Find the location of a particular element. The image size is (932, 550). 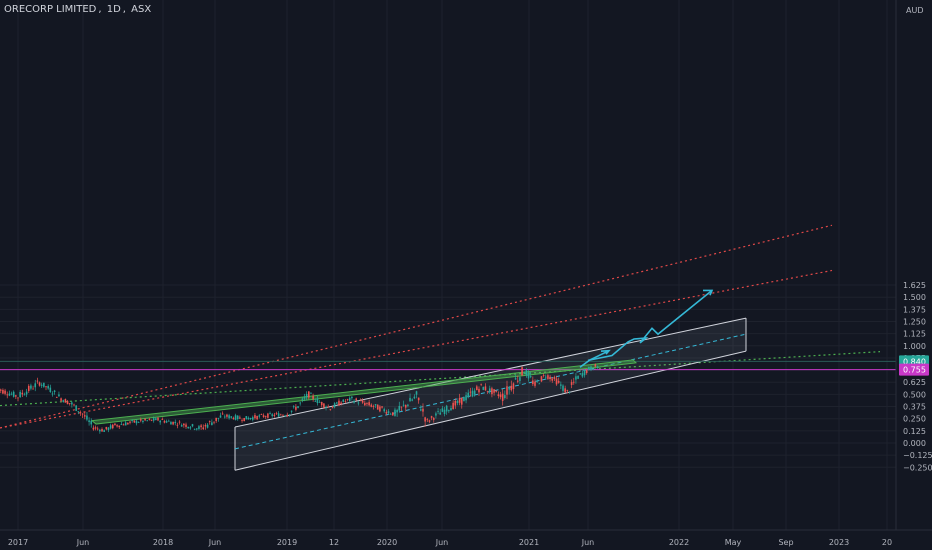

price-tick-label: 0.000 is located at coordinates (914, 443).